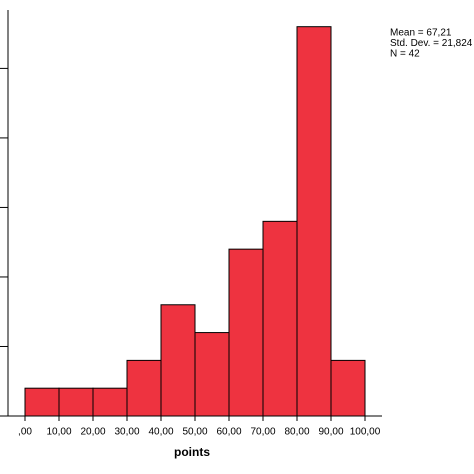 Image resolution: width=474 pixels, height=474 pixels. I want to click on x-tick-label: 40,00, so click(160, 432).